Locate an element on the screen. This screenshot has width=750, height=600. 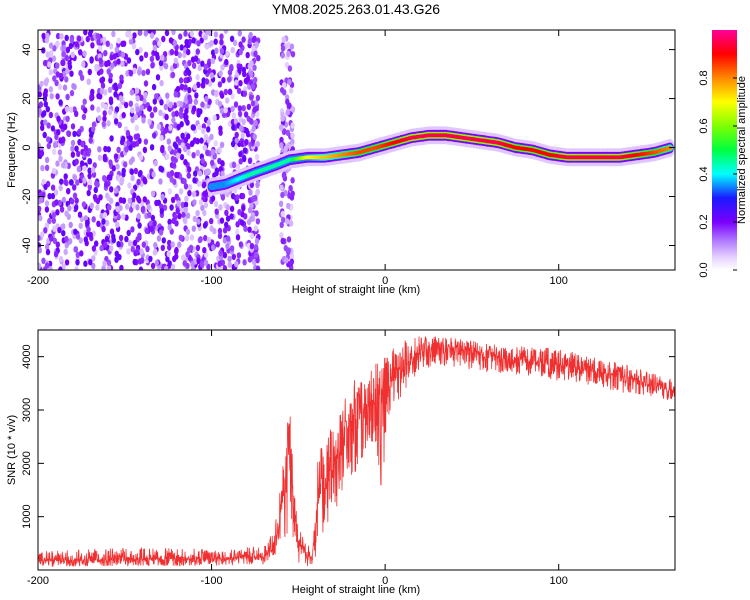
snr-y-tick-label: 2000 is located at coordinates (27, 463).